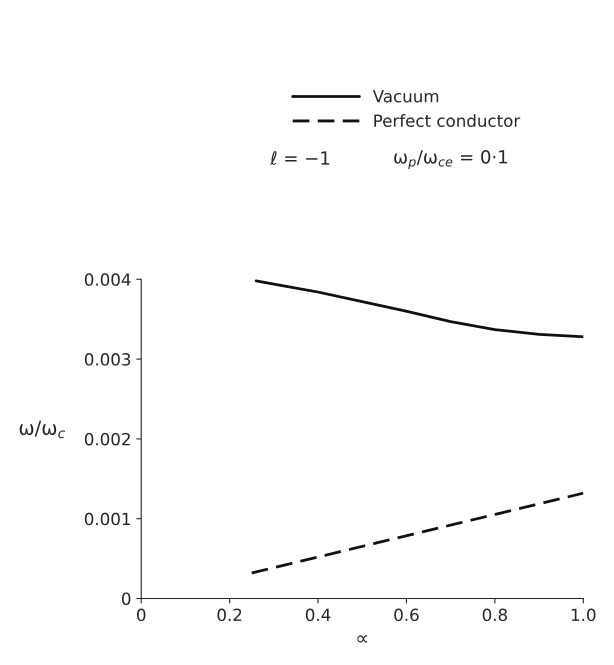  I want to click on x-tick-label: 0.2, so click(229, 615).